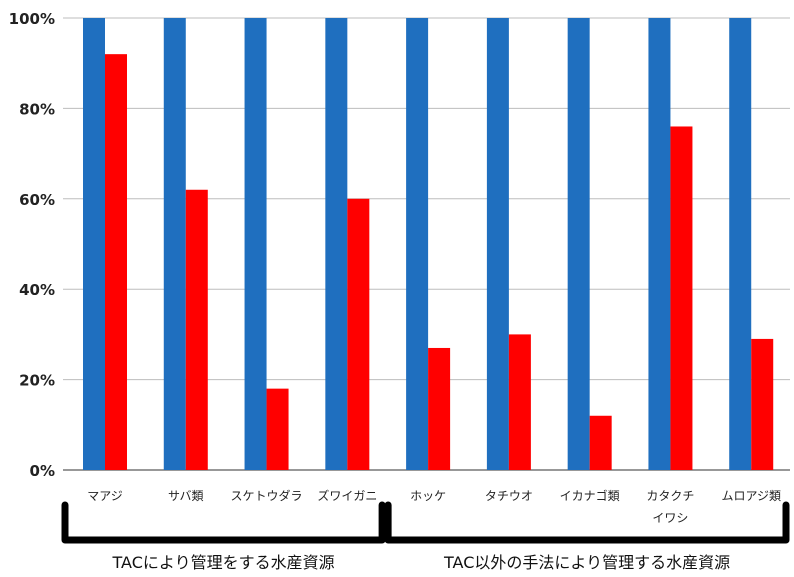  Describe the element at coordinates (347, 495) in the screenshot. I see `category-label: ズワイガニ` at that location.